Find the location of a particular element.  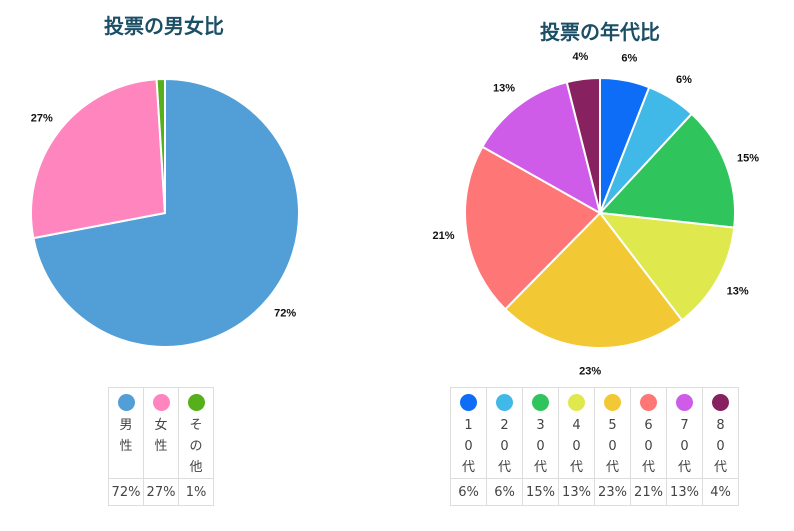

gender-slice-label-2: 27% is located at coordinates (42, 118).